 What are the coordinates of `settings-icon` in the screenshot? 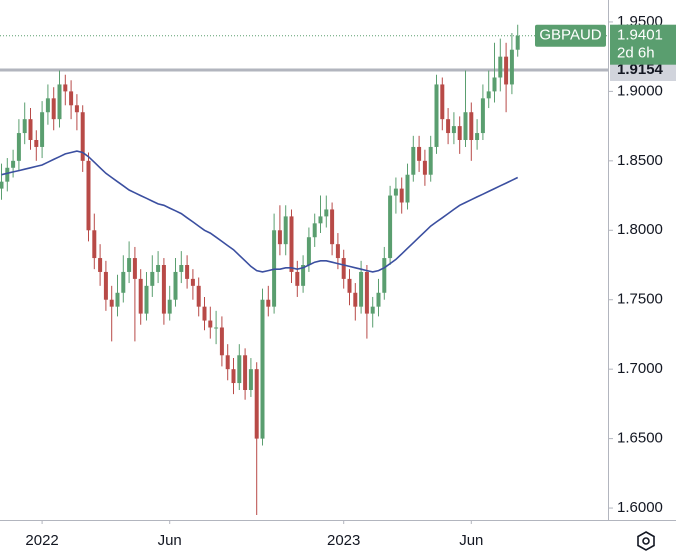 It's located at (646, 541).